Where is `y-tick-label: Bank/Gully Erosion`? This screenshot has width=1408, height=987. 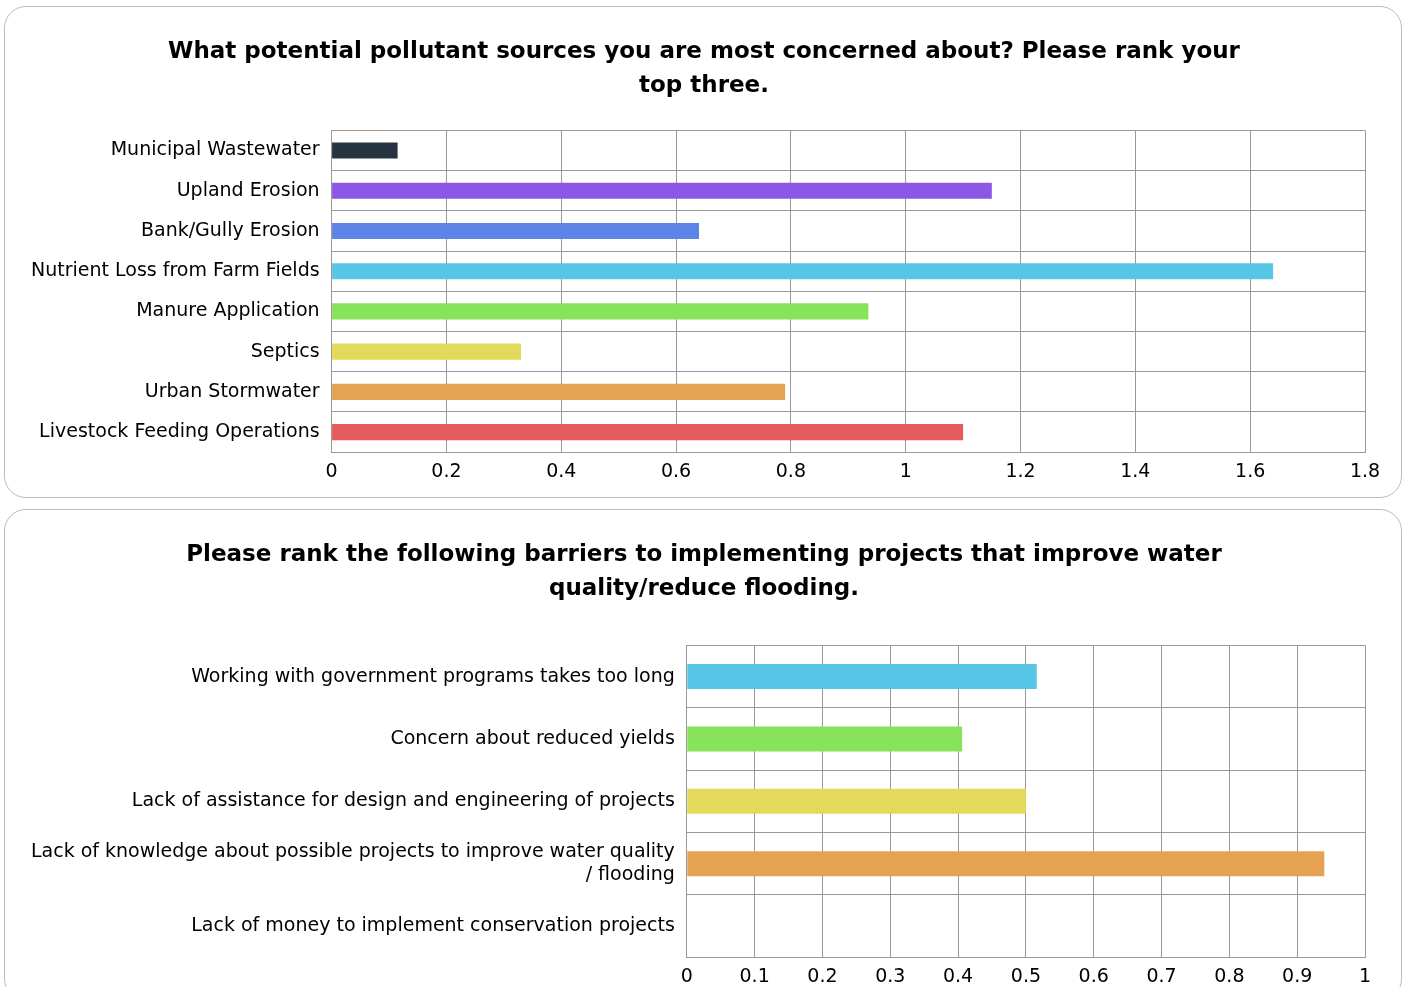 y-tick-label: Bank/Gully Erosion is located at coordinates (230, 228).